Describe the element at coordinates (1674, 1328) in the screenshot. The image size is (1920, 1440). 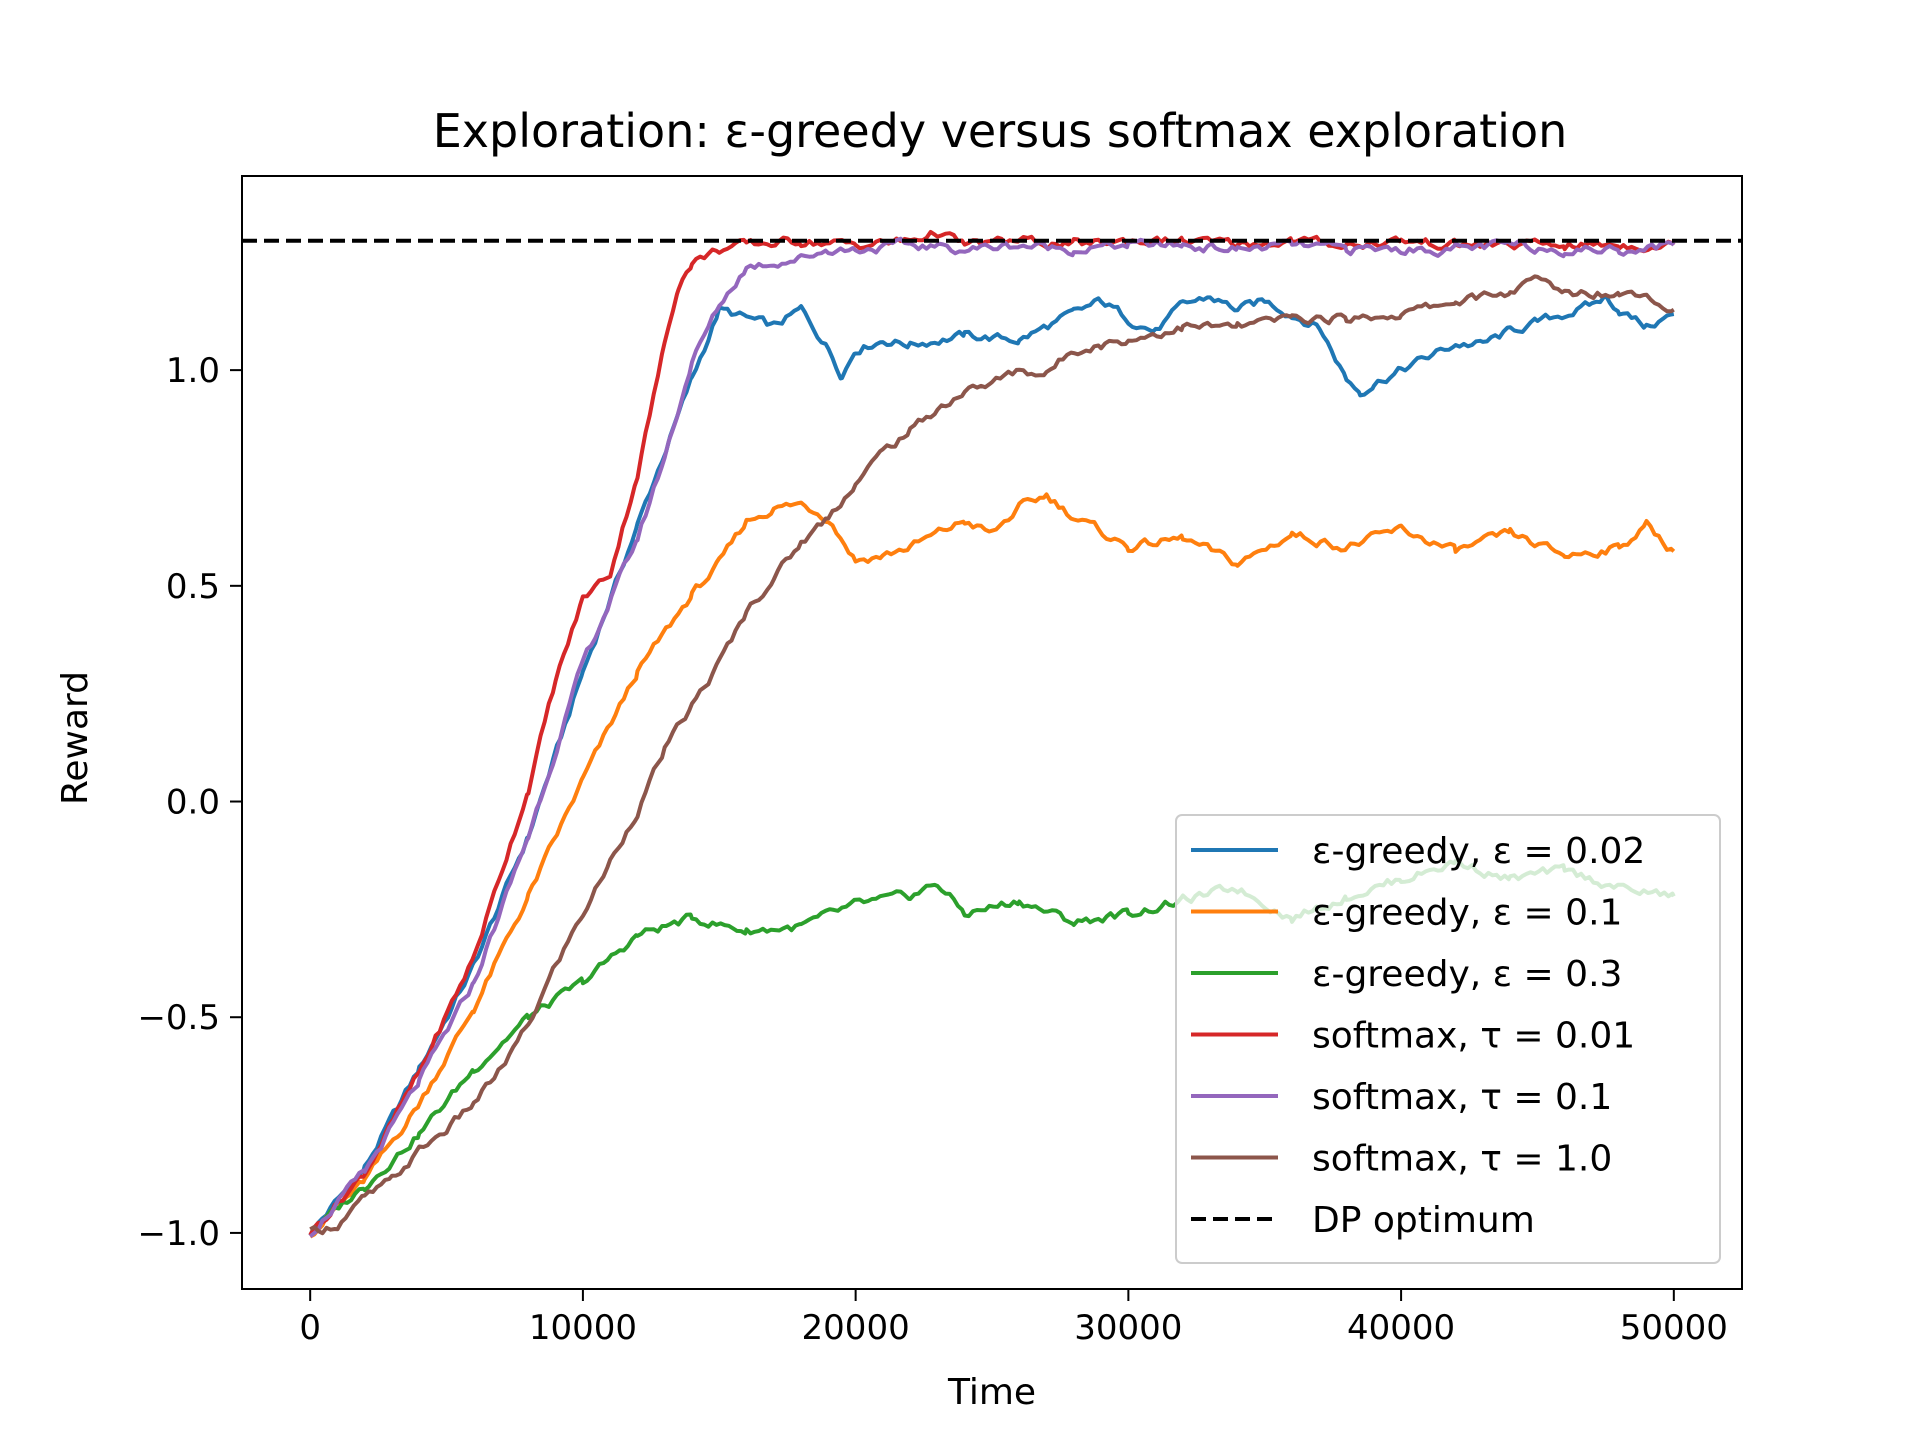
I see `x-tick-label: 50000` at that location.